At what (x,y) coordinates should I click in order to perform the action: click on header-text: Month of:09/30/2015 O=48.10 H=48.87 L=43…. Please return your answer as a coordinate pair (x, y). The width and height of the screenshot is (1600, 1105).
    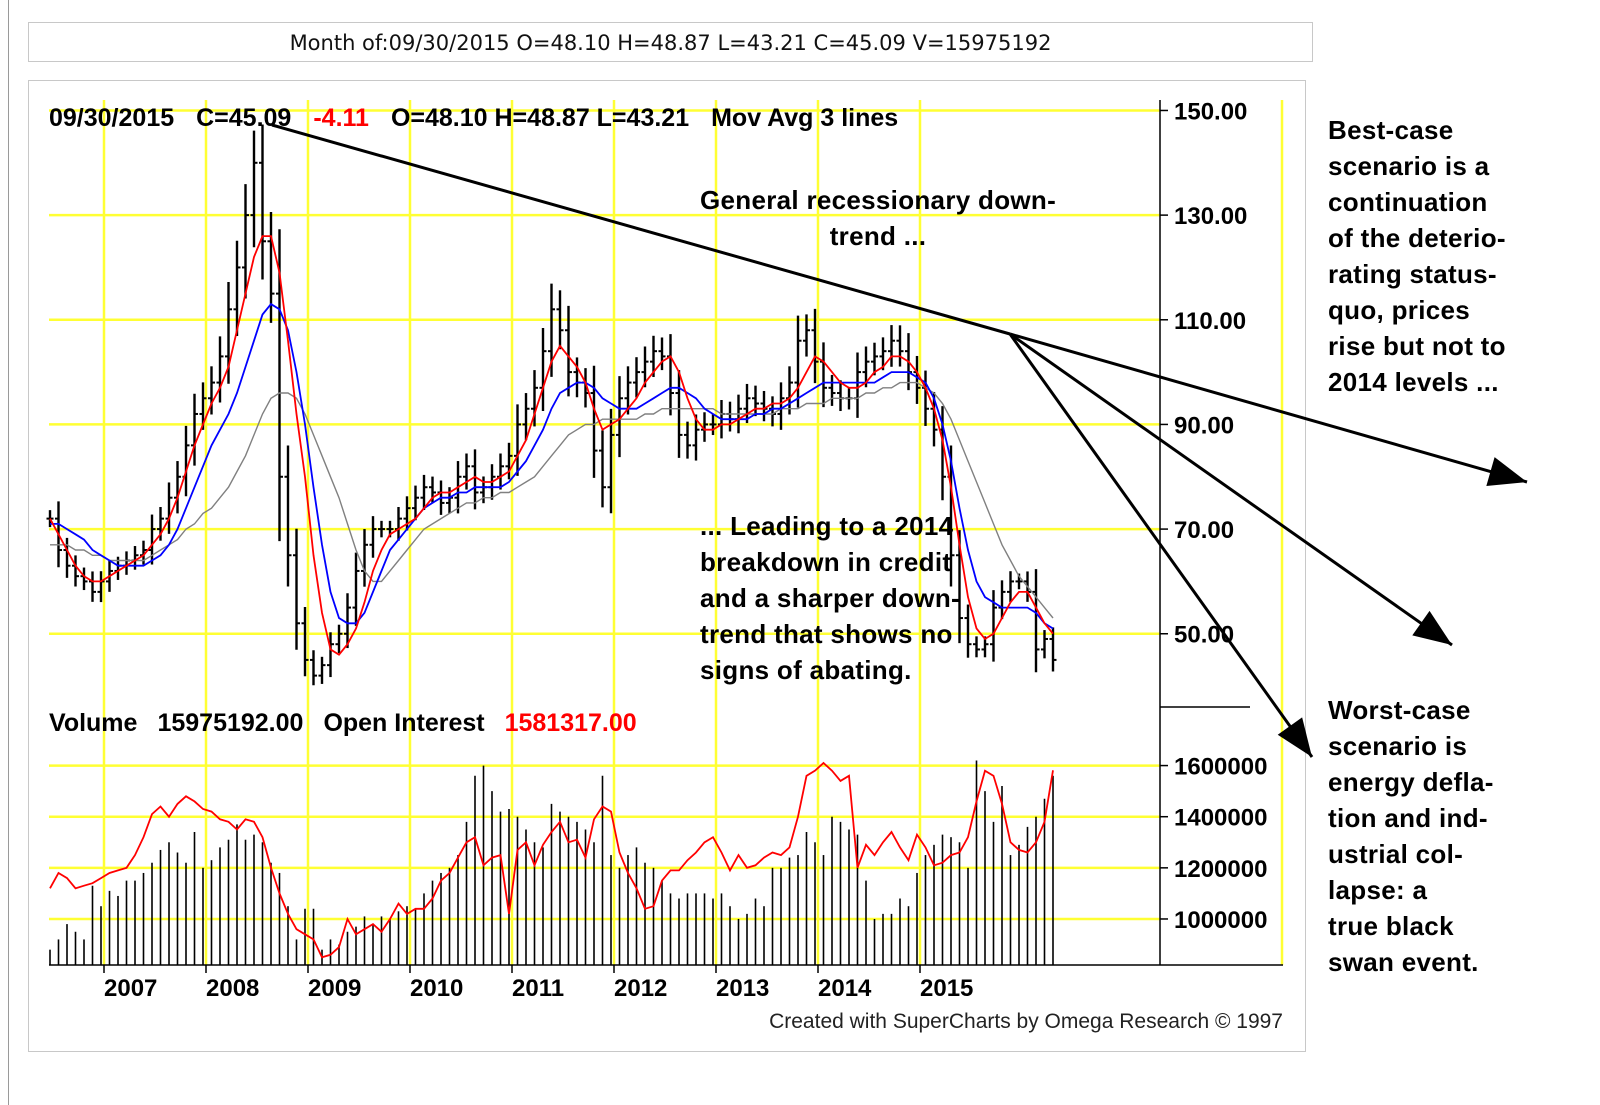
    Looking at the image, I should click on (670, 43).